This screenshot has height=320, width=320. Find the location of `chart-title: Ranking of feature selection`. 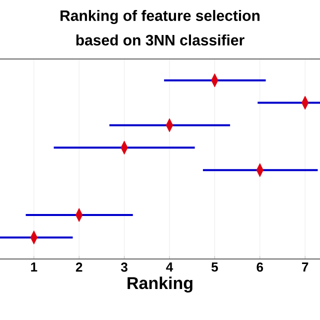

chart-title: Ranking of feature selection is located at coordinates (160, 17).